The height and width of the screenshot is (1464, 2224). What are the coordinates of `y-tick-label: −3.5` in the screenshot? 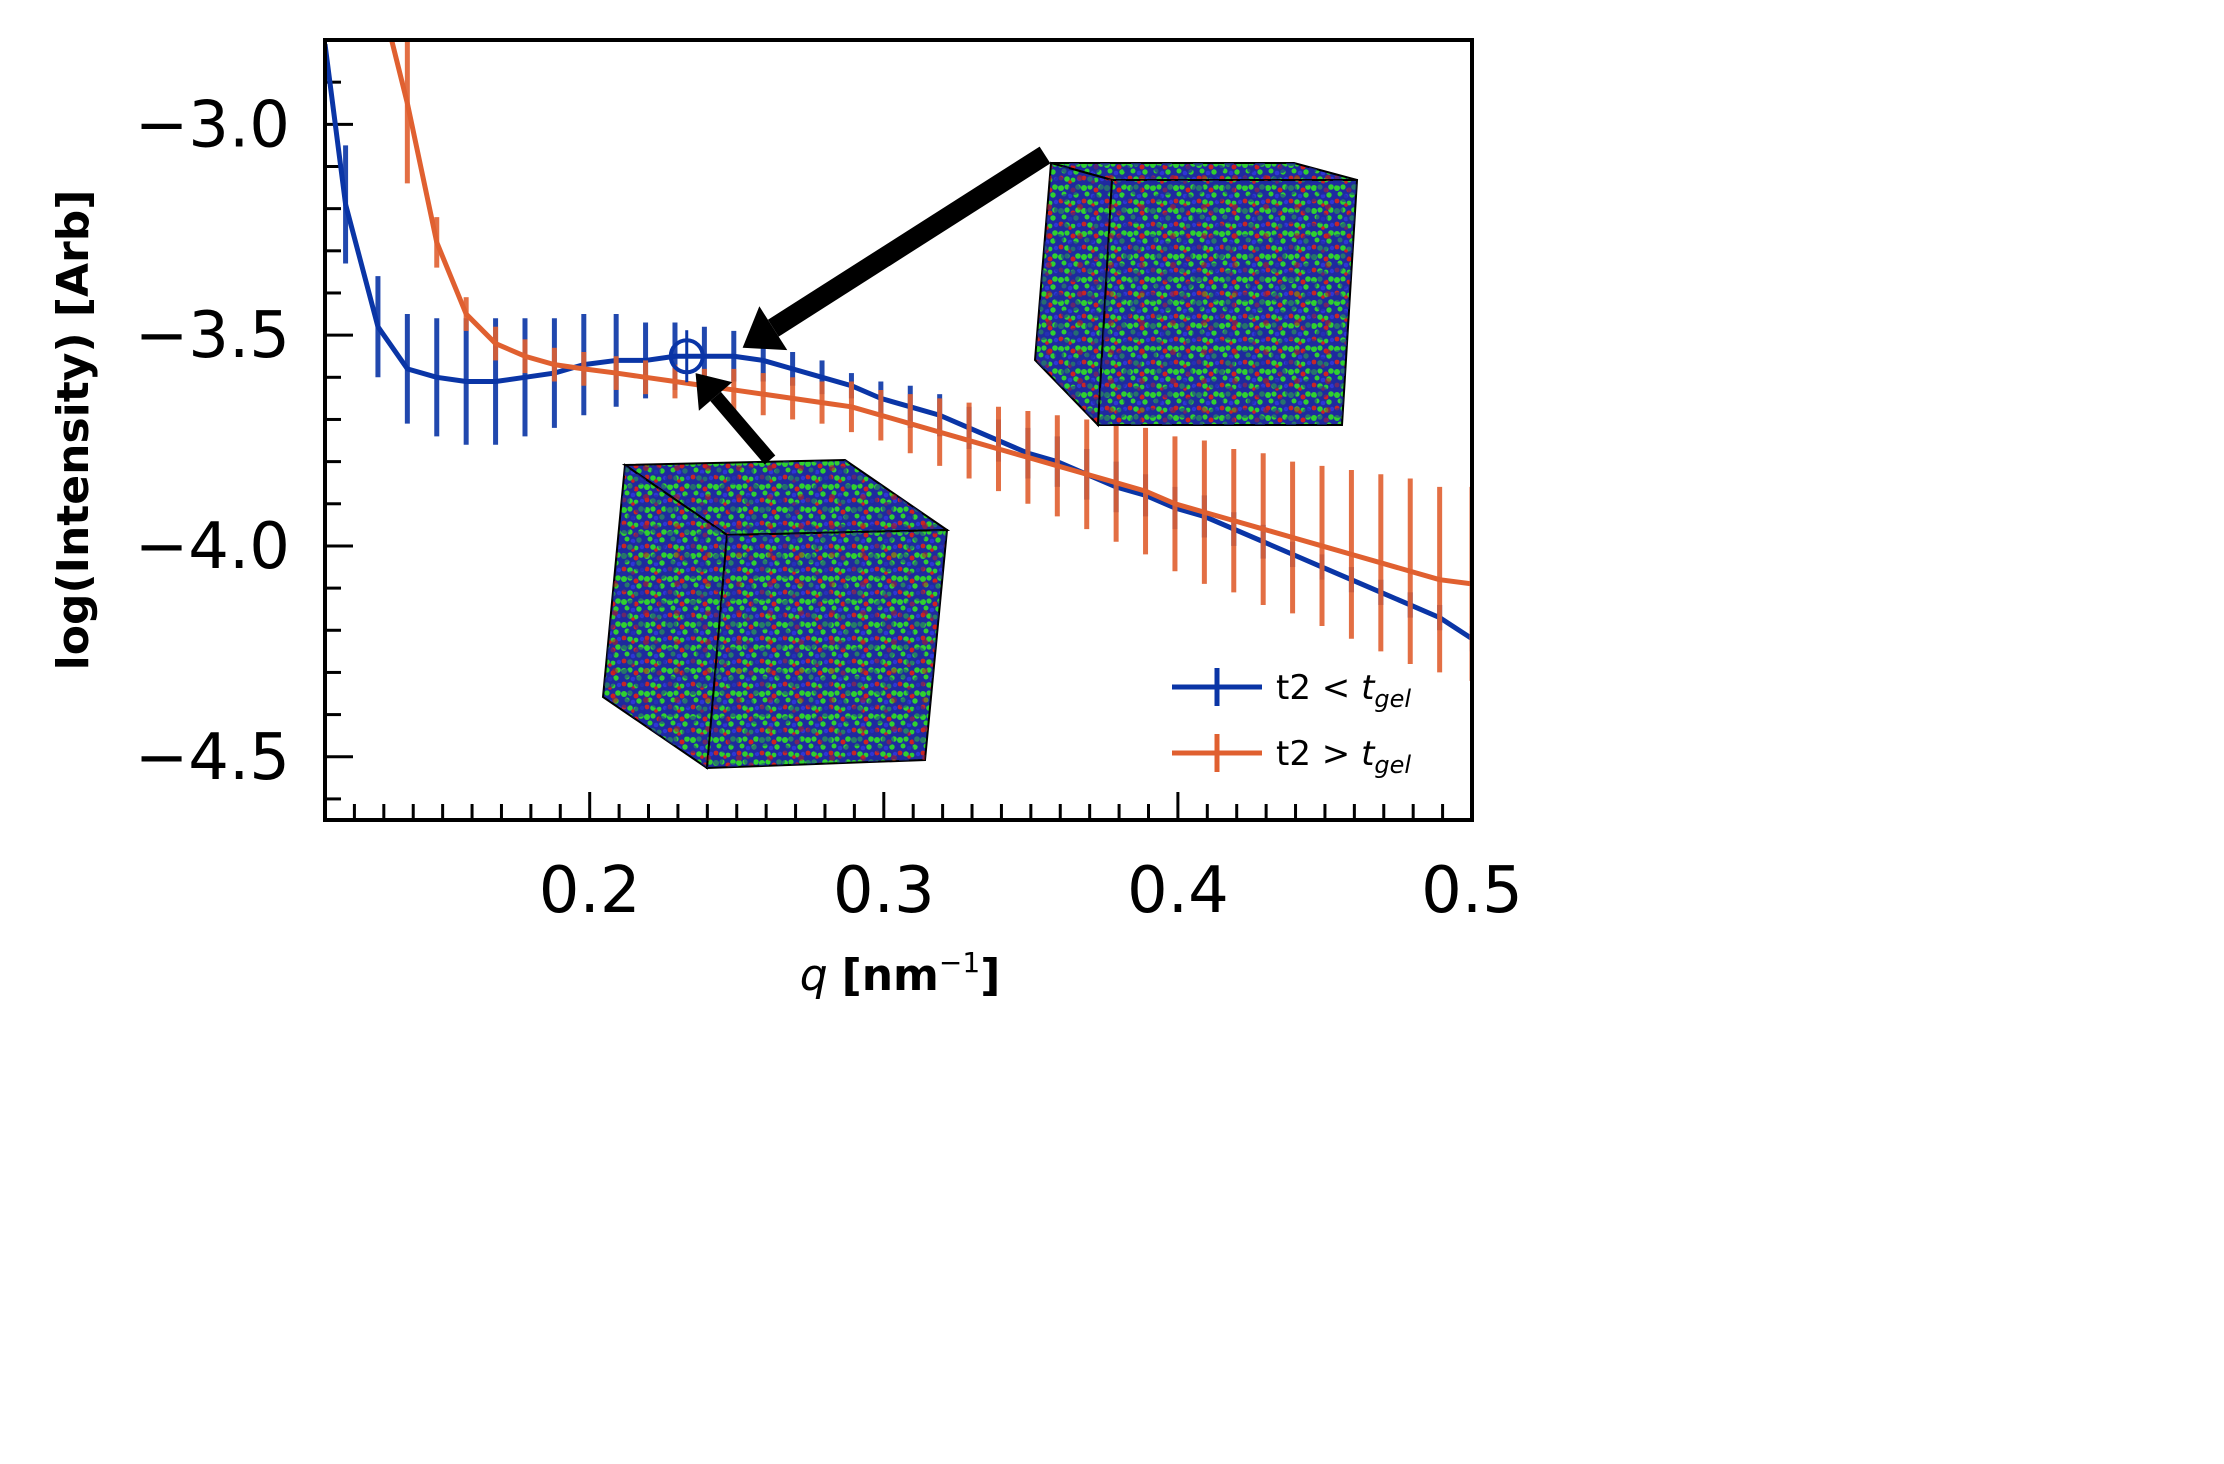 It's located at (212, 336).